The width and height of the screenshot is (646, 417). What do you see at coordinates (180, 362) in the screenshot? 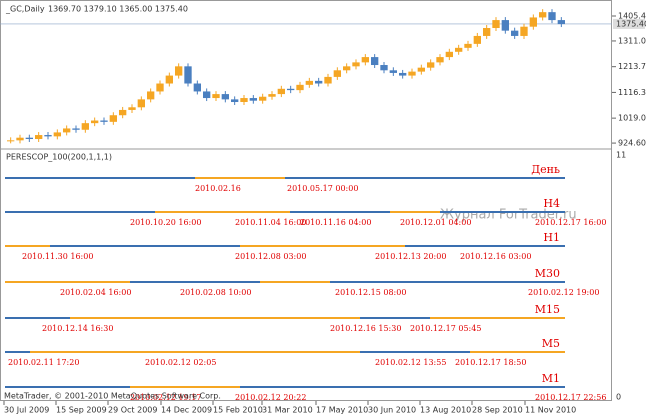
I see `signal-date: 2010.02.12 02:05` at bounding box center [180, 362].